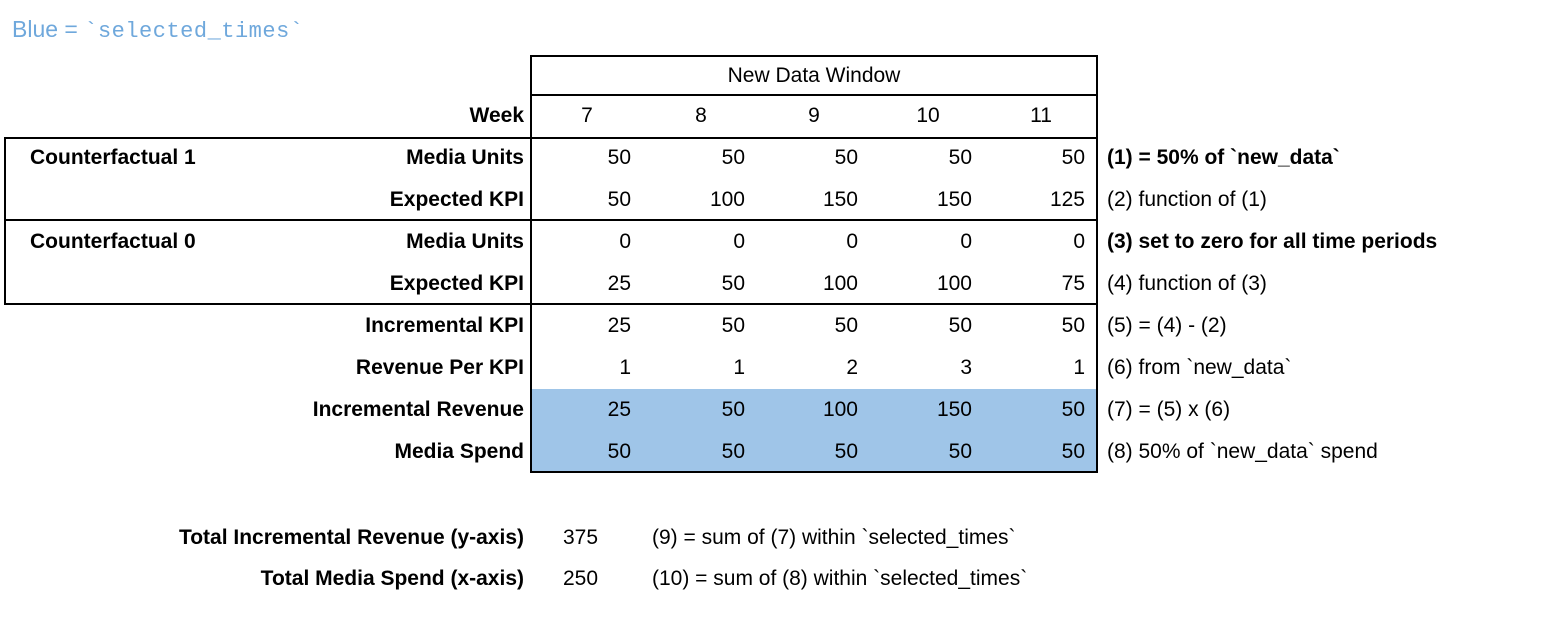 This screenshot has width=1544, height=620. I want to click on row-note: (7) = (5) x (6), so click(1169, 409).